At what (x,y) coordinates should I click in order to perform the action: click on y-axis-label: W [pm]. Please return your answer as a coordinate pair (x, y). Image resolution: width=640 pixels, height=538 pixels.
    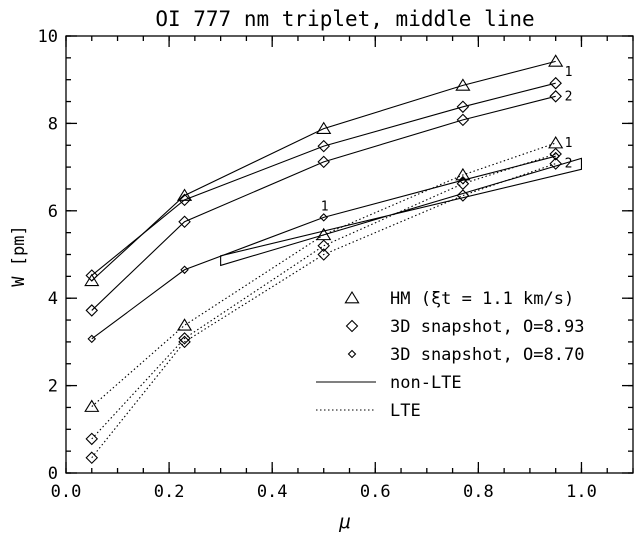
    Looking at the image, I should click on (19, 255).